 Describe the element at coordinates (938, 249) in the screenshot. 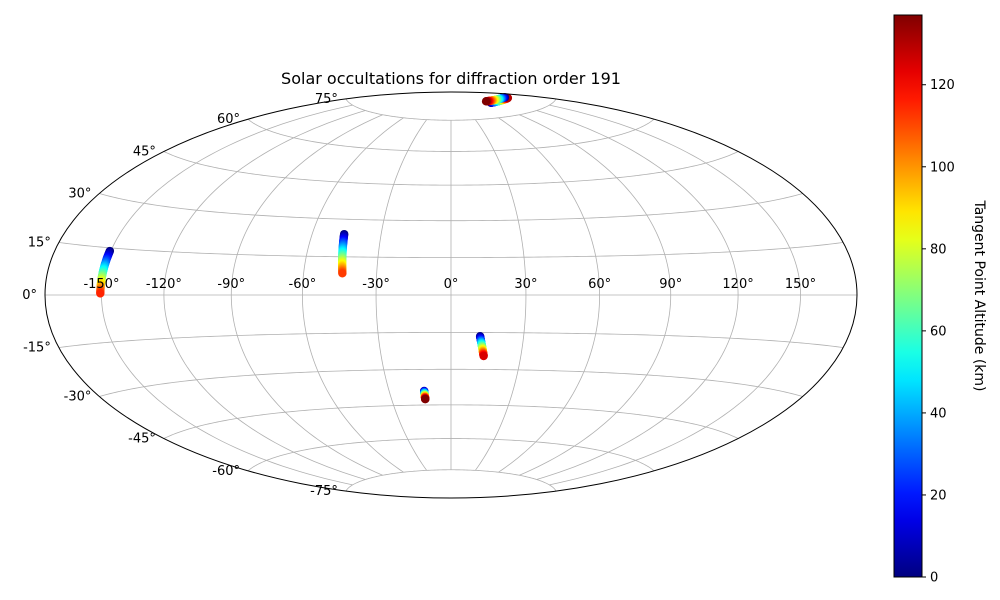

I see `colorbar-tick-label: 80` at that location.